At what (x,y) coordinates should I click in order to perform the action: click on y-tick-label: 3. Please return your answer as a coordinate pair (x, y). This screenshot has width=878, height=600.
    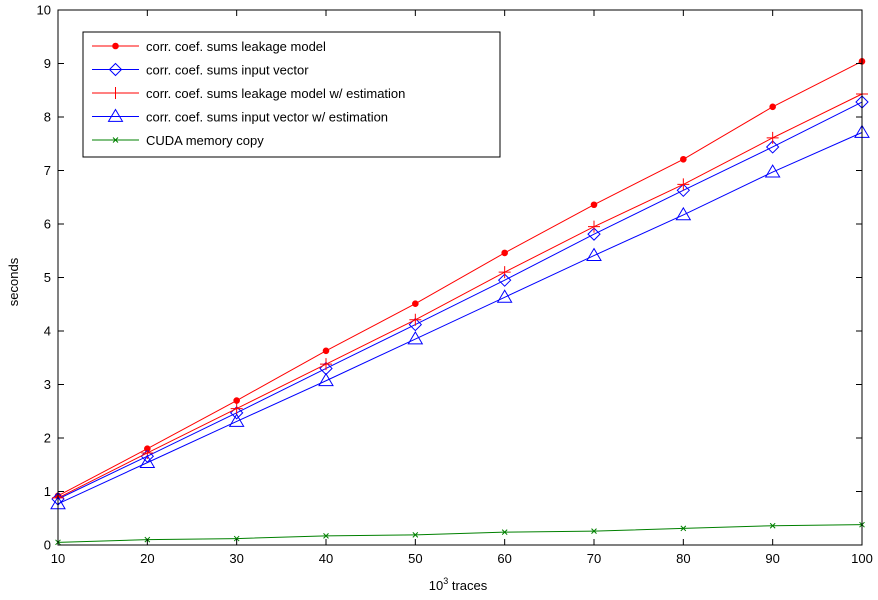
    Looking at the image, I should click on (47, 384).